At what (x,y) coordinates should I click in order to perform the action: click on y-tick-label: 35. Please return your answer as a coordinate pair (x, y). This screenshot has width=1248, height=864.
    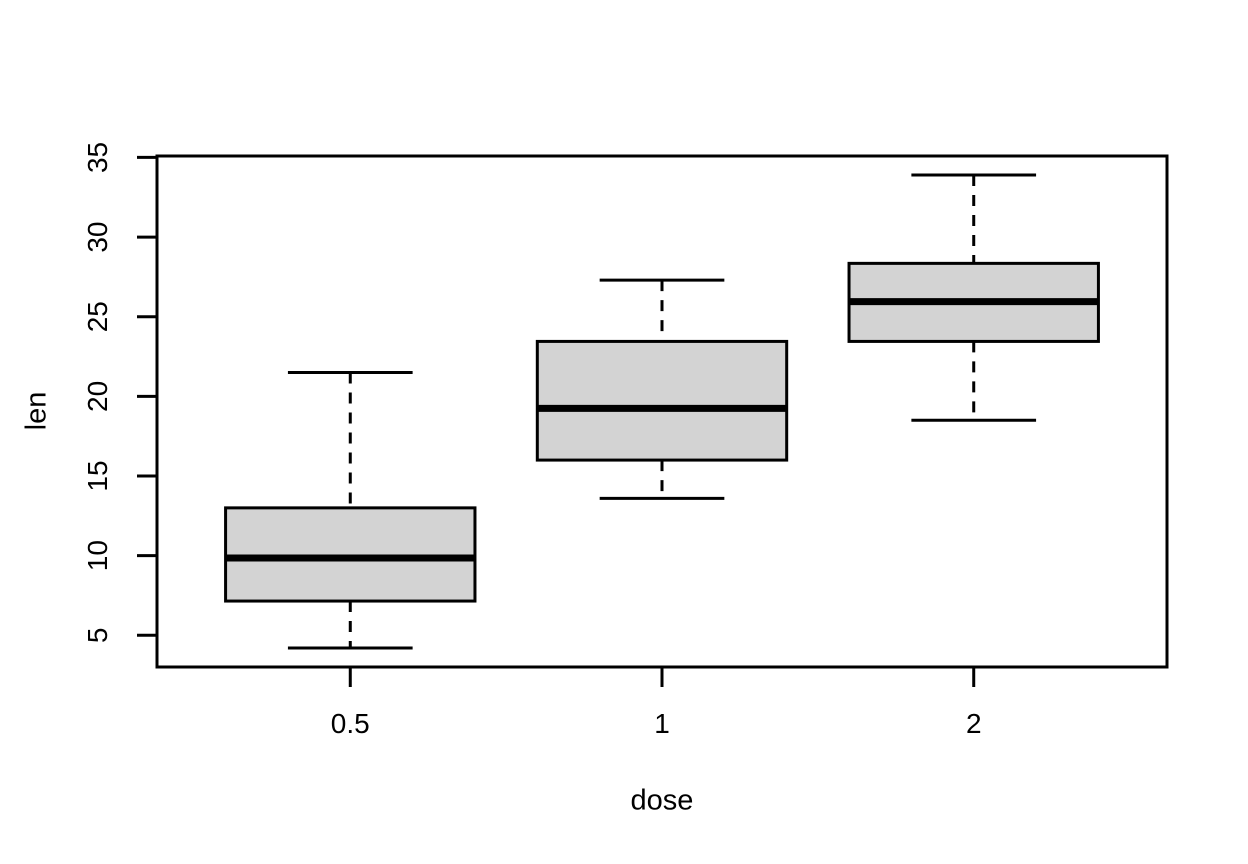
    Looking at the image, I should click on (97, 157).